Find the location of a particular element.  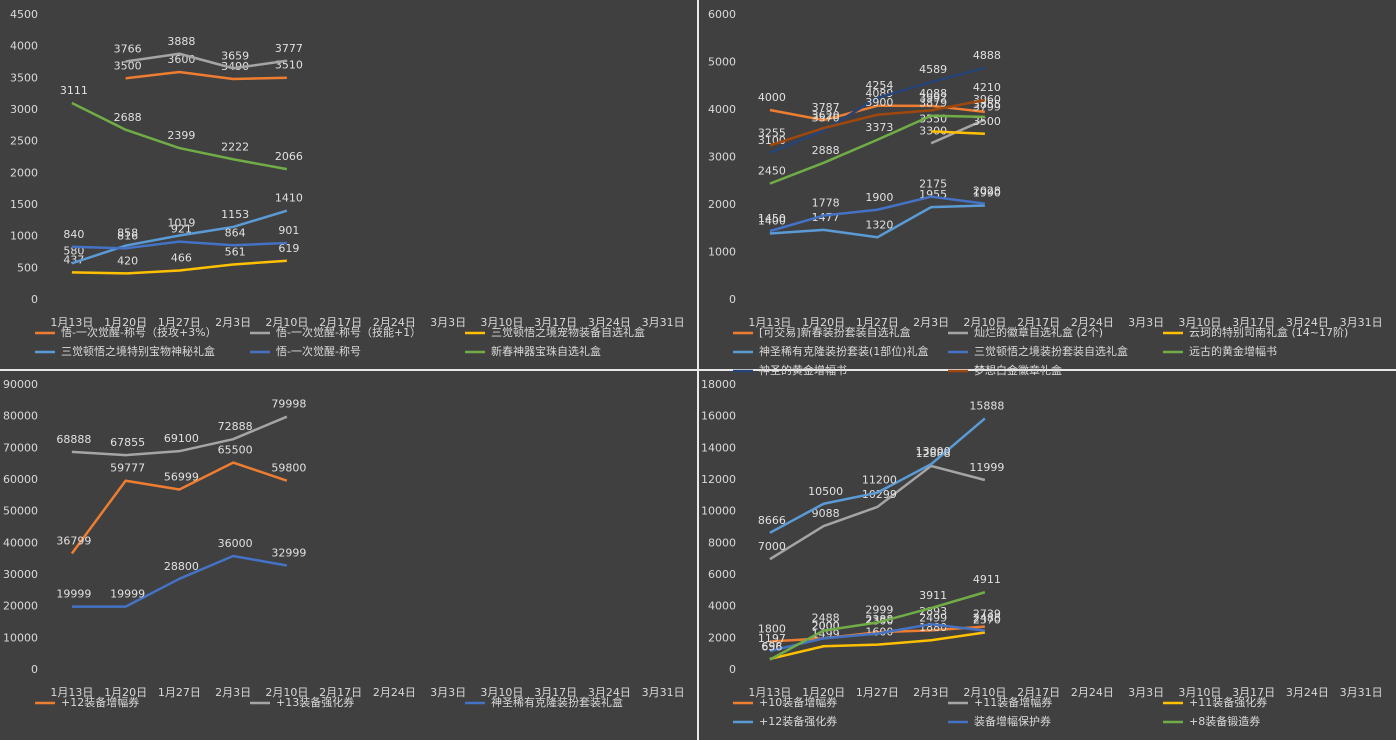

x-tick-label: 1月13日 is located at coordinates (71, 692).